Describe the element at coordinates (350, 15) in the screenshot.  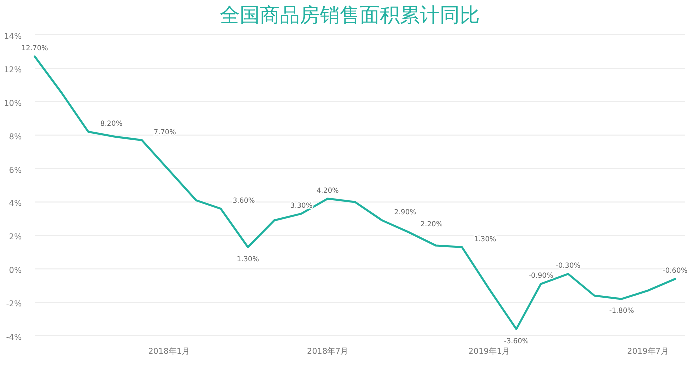
I see `chart-title: 全国商品房销售面积累计同比` at that location.